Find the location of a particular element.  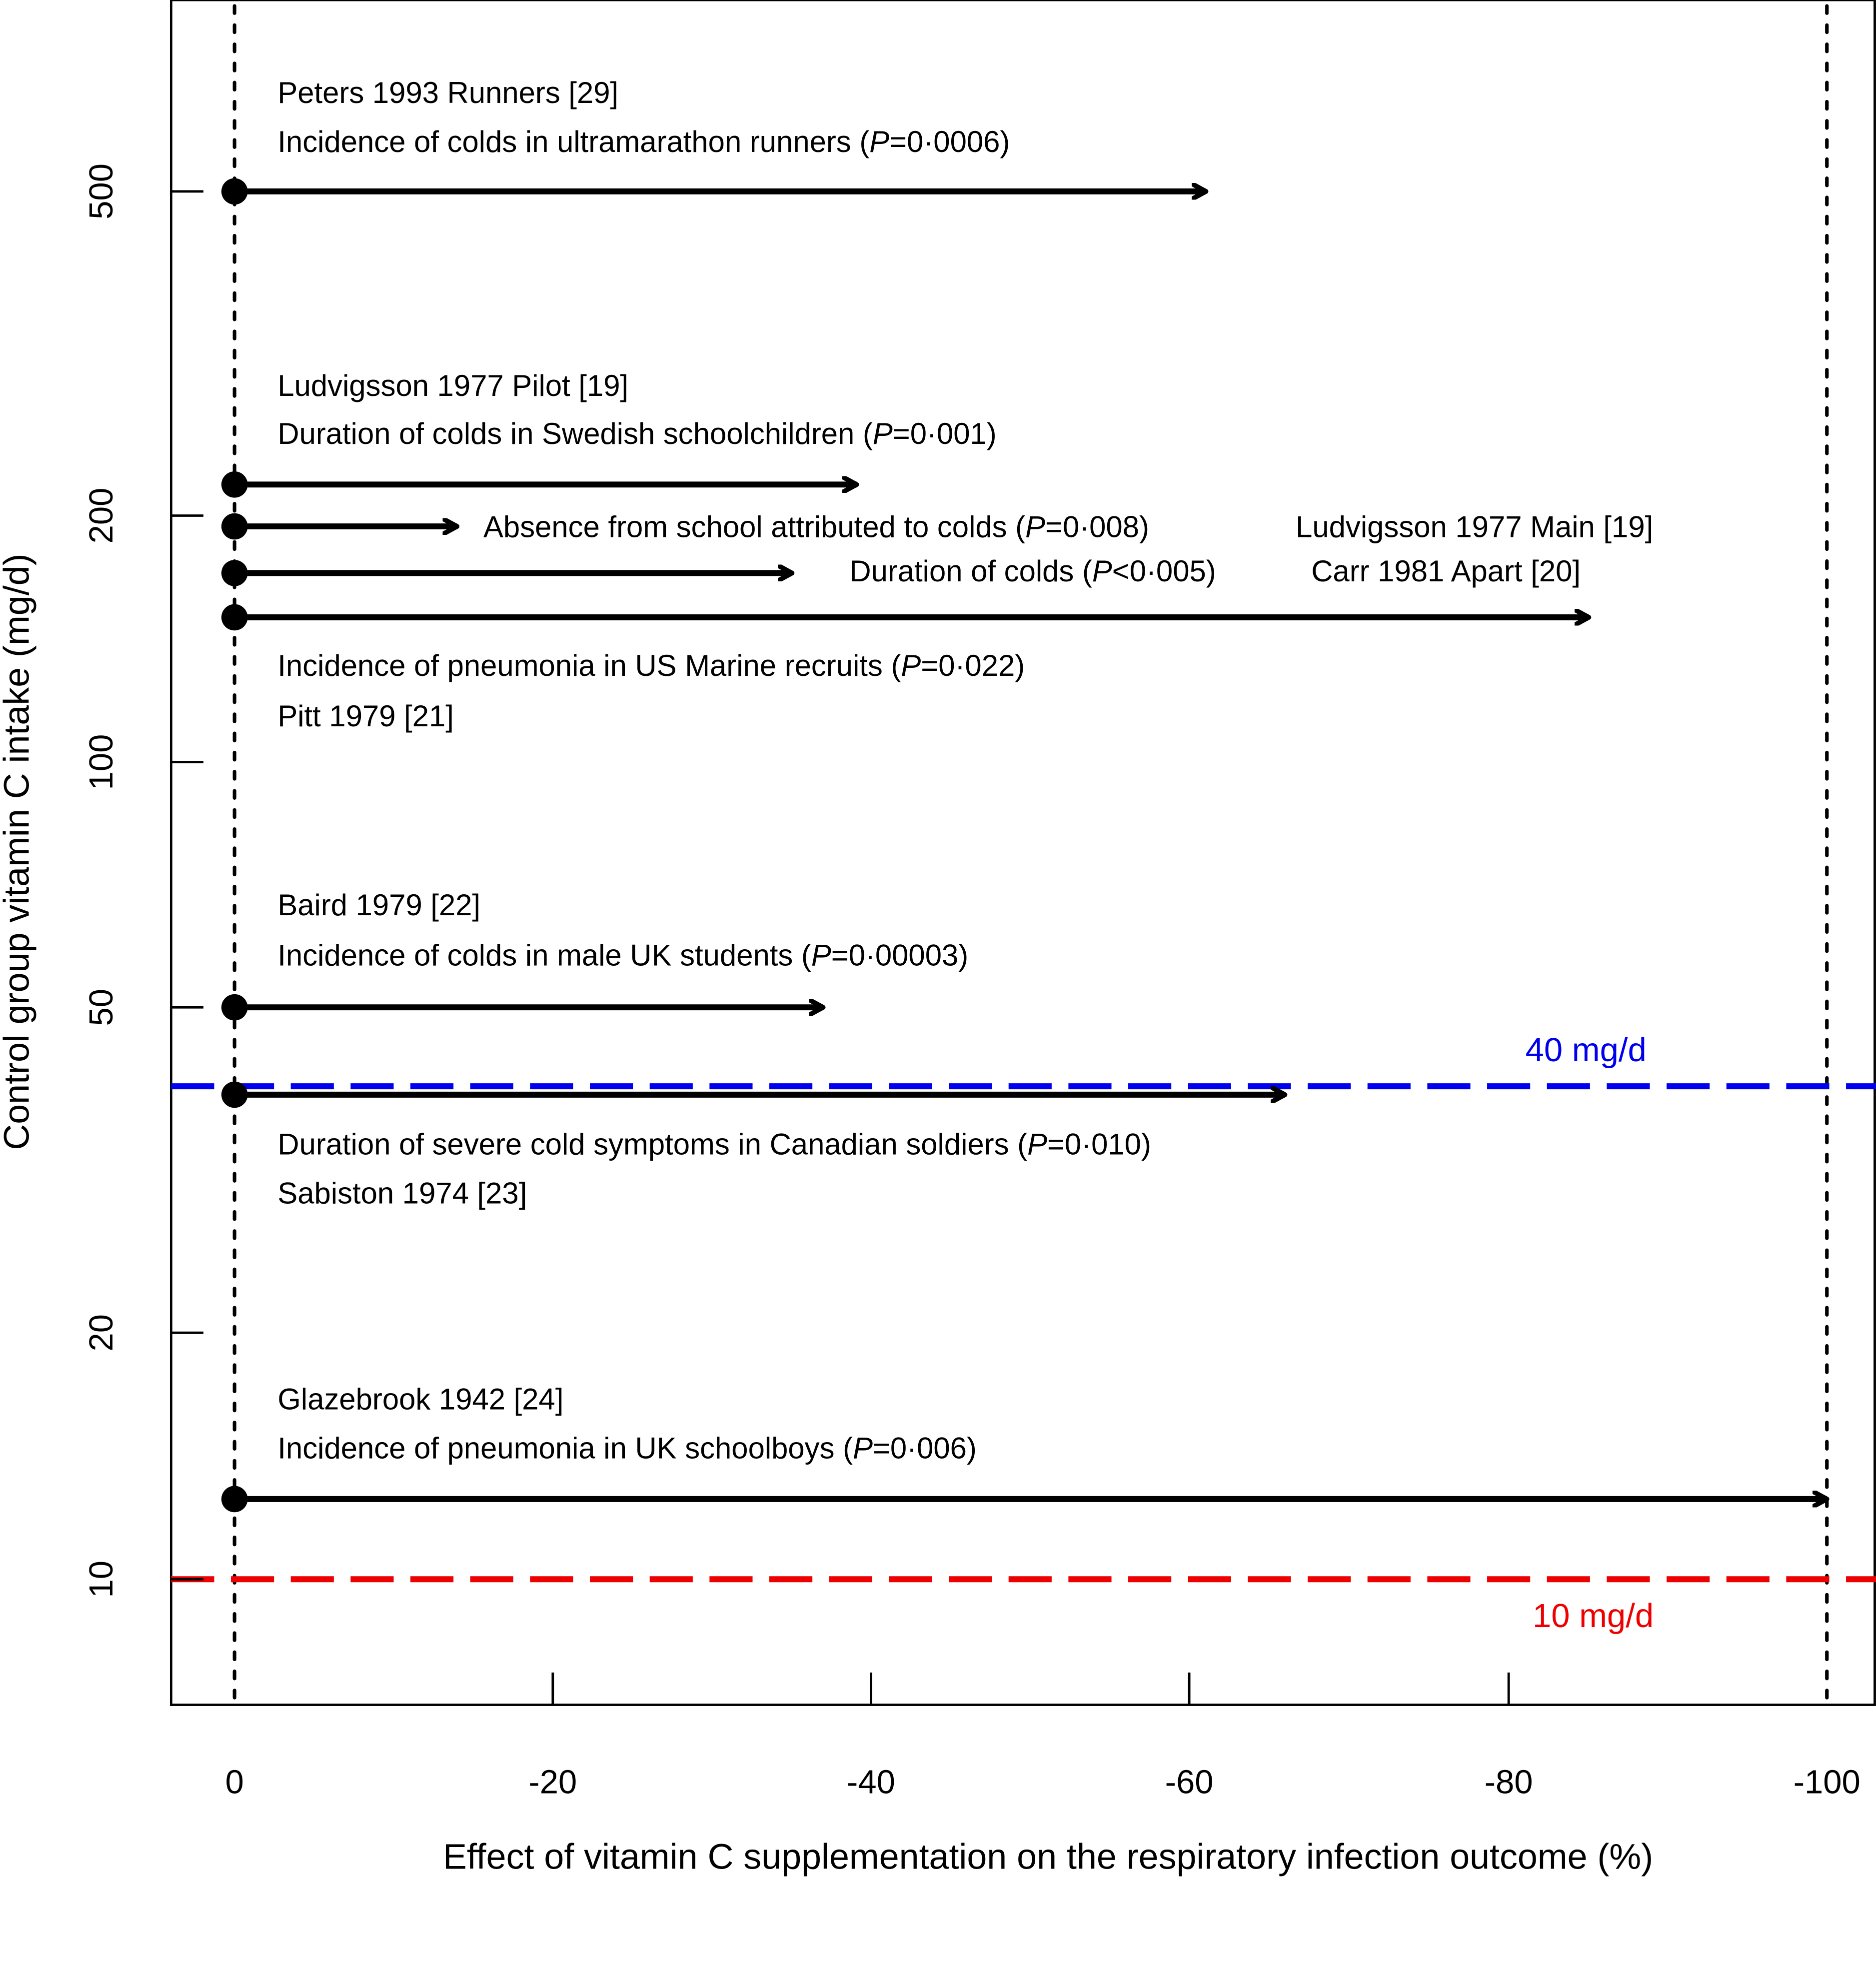

y-tick-label: 500 is located at coordinates (101, 191).